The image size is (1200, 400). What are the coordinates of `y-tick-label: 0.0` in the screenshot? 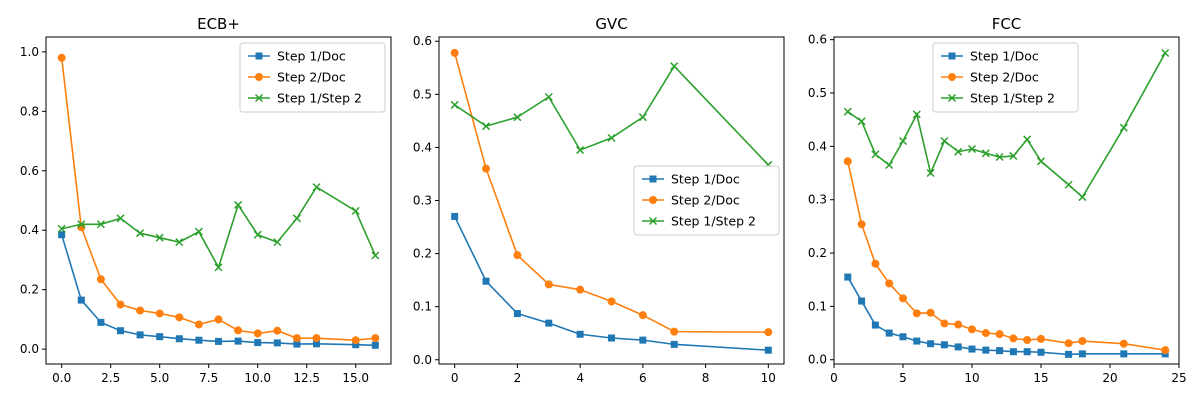 It's located at (422, 360).